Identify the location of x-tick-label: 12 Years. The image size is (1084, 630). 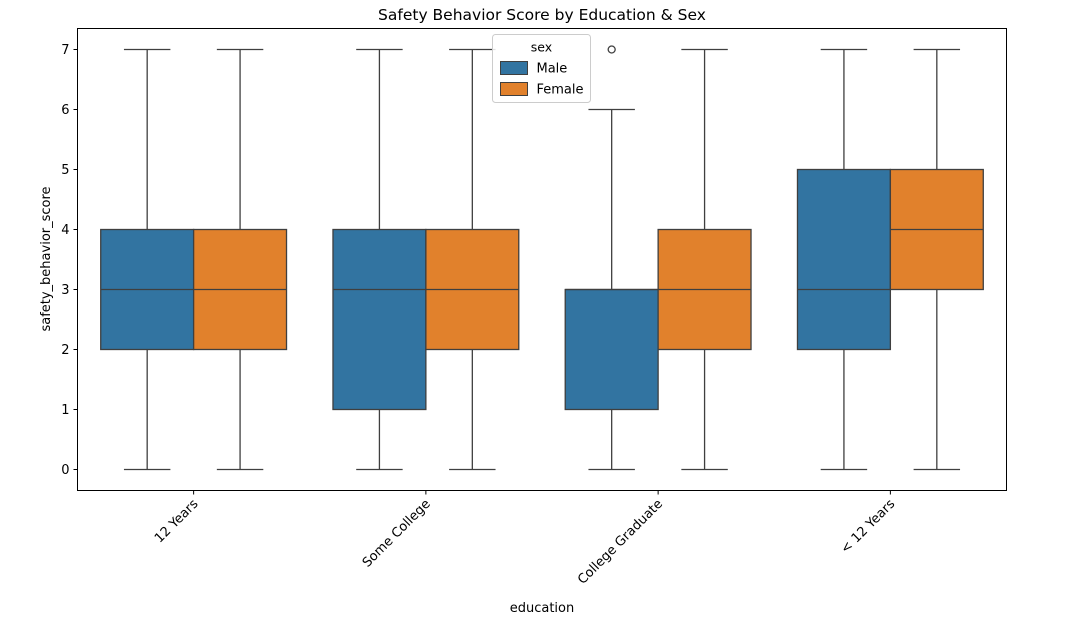
(177, 522).